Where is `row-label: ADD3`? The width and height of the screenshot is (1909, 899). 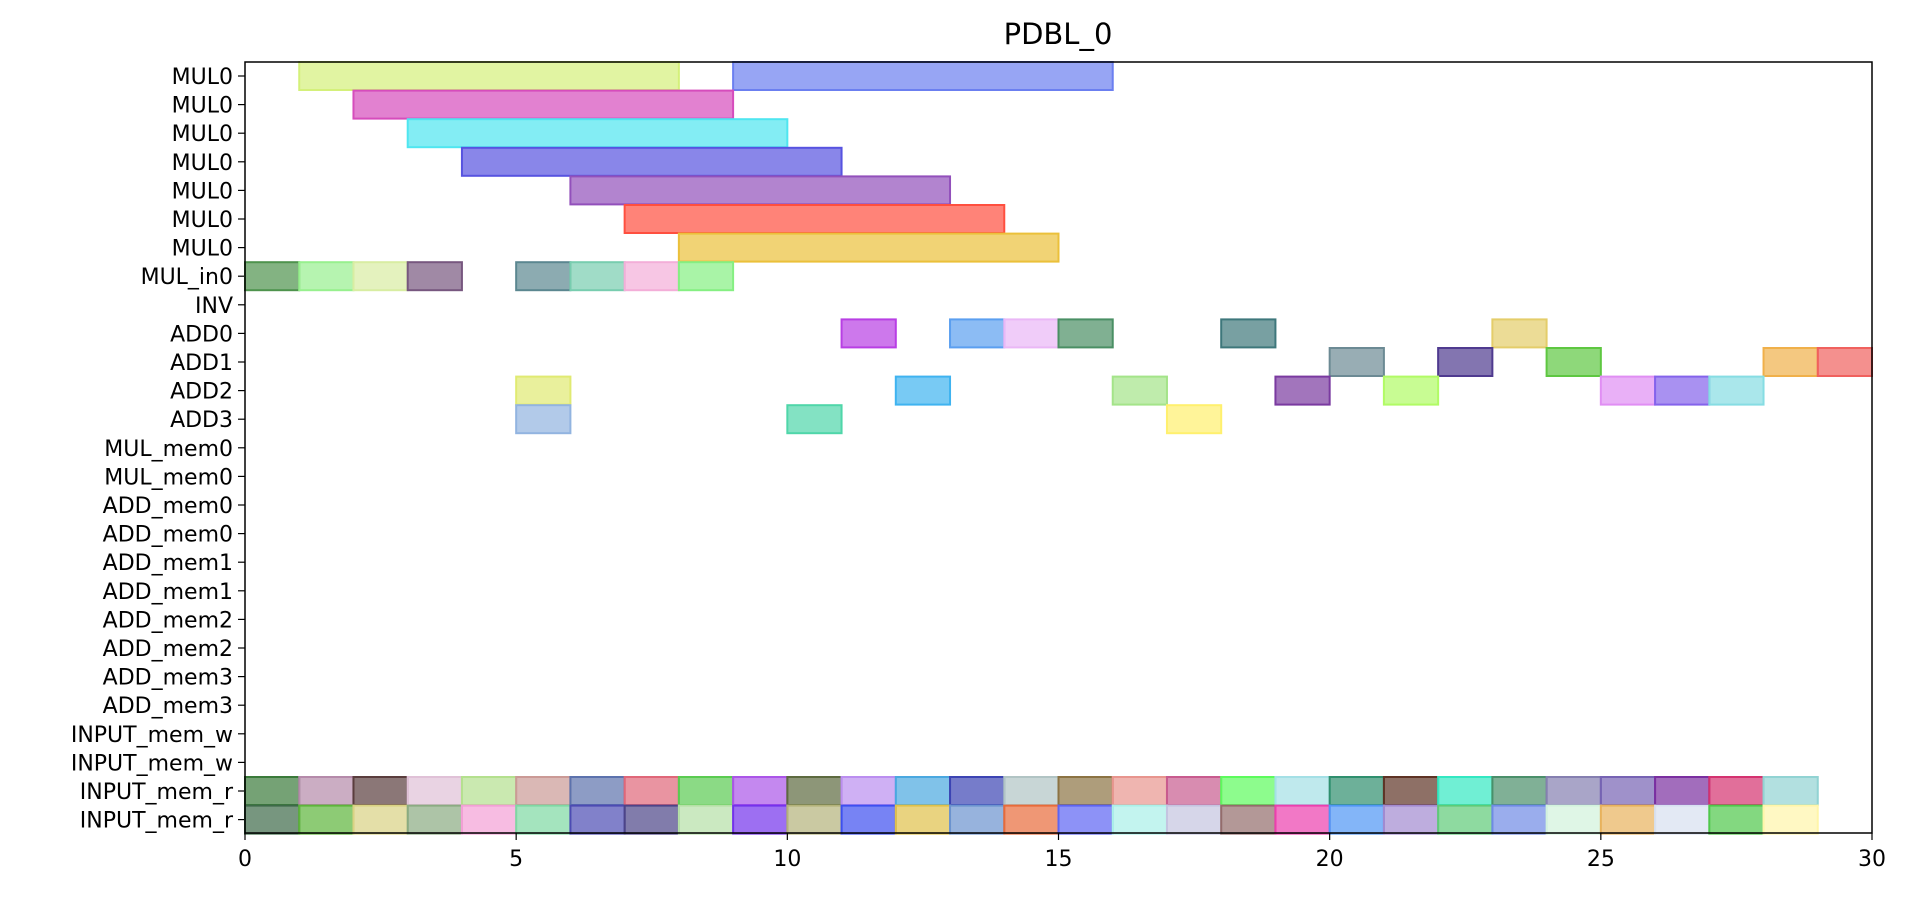
row-label: ADD3 is located at coordinates (201, 420).